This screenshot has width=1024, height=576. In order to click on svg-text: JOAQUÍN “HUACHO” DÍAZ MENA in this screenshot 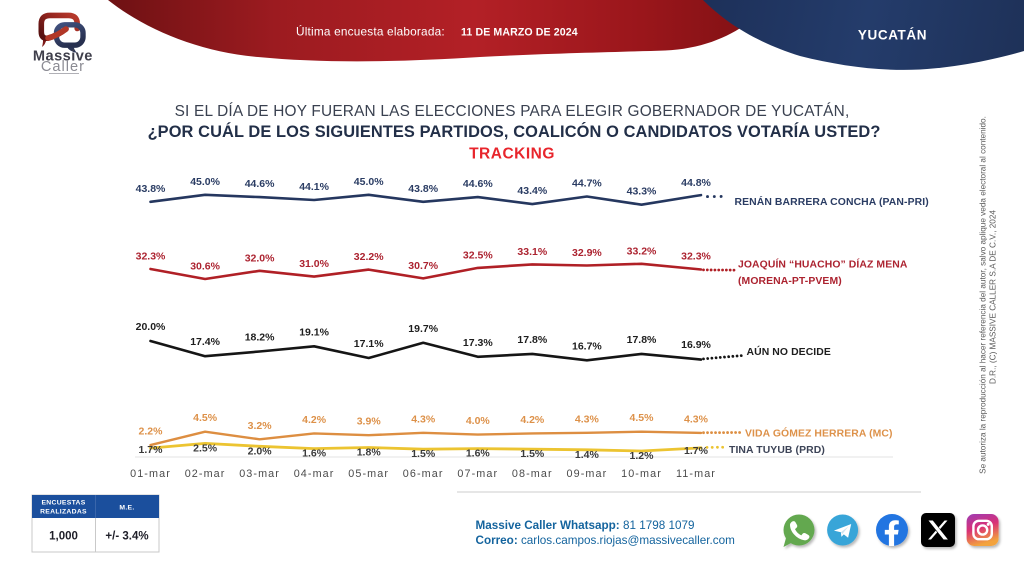, I will do `click(823, 264)`.